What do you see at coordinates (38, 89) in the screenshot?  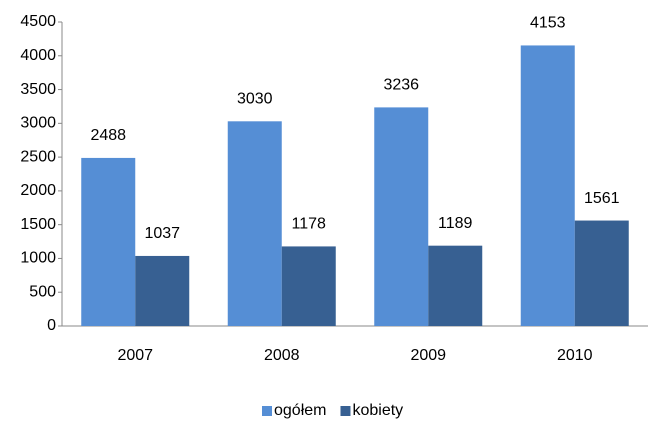 I see `y-tick-label: 3500` at bounding box center [38, 89].